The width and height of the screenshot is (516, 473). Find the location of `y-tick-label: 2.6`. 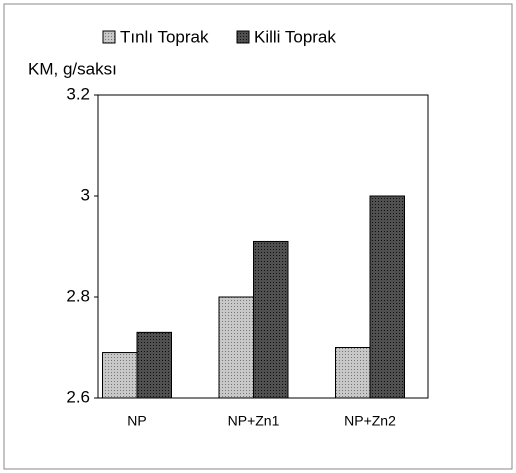

y-tick-label: 2.6 is located at coordinates (78, 396).